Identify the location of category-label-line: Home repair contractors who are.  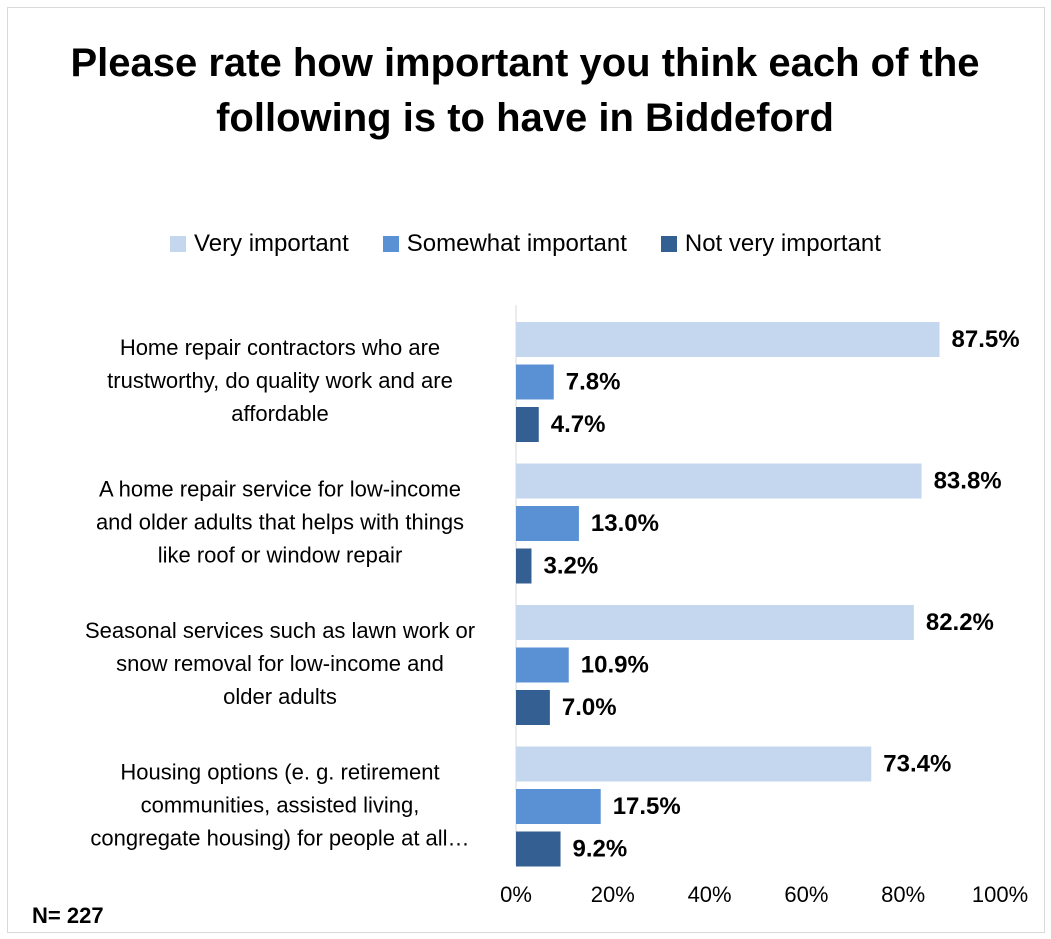
(280, 347).